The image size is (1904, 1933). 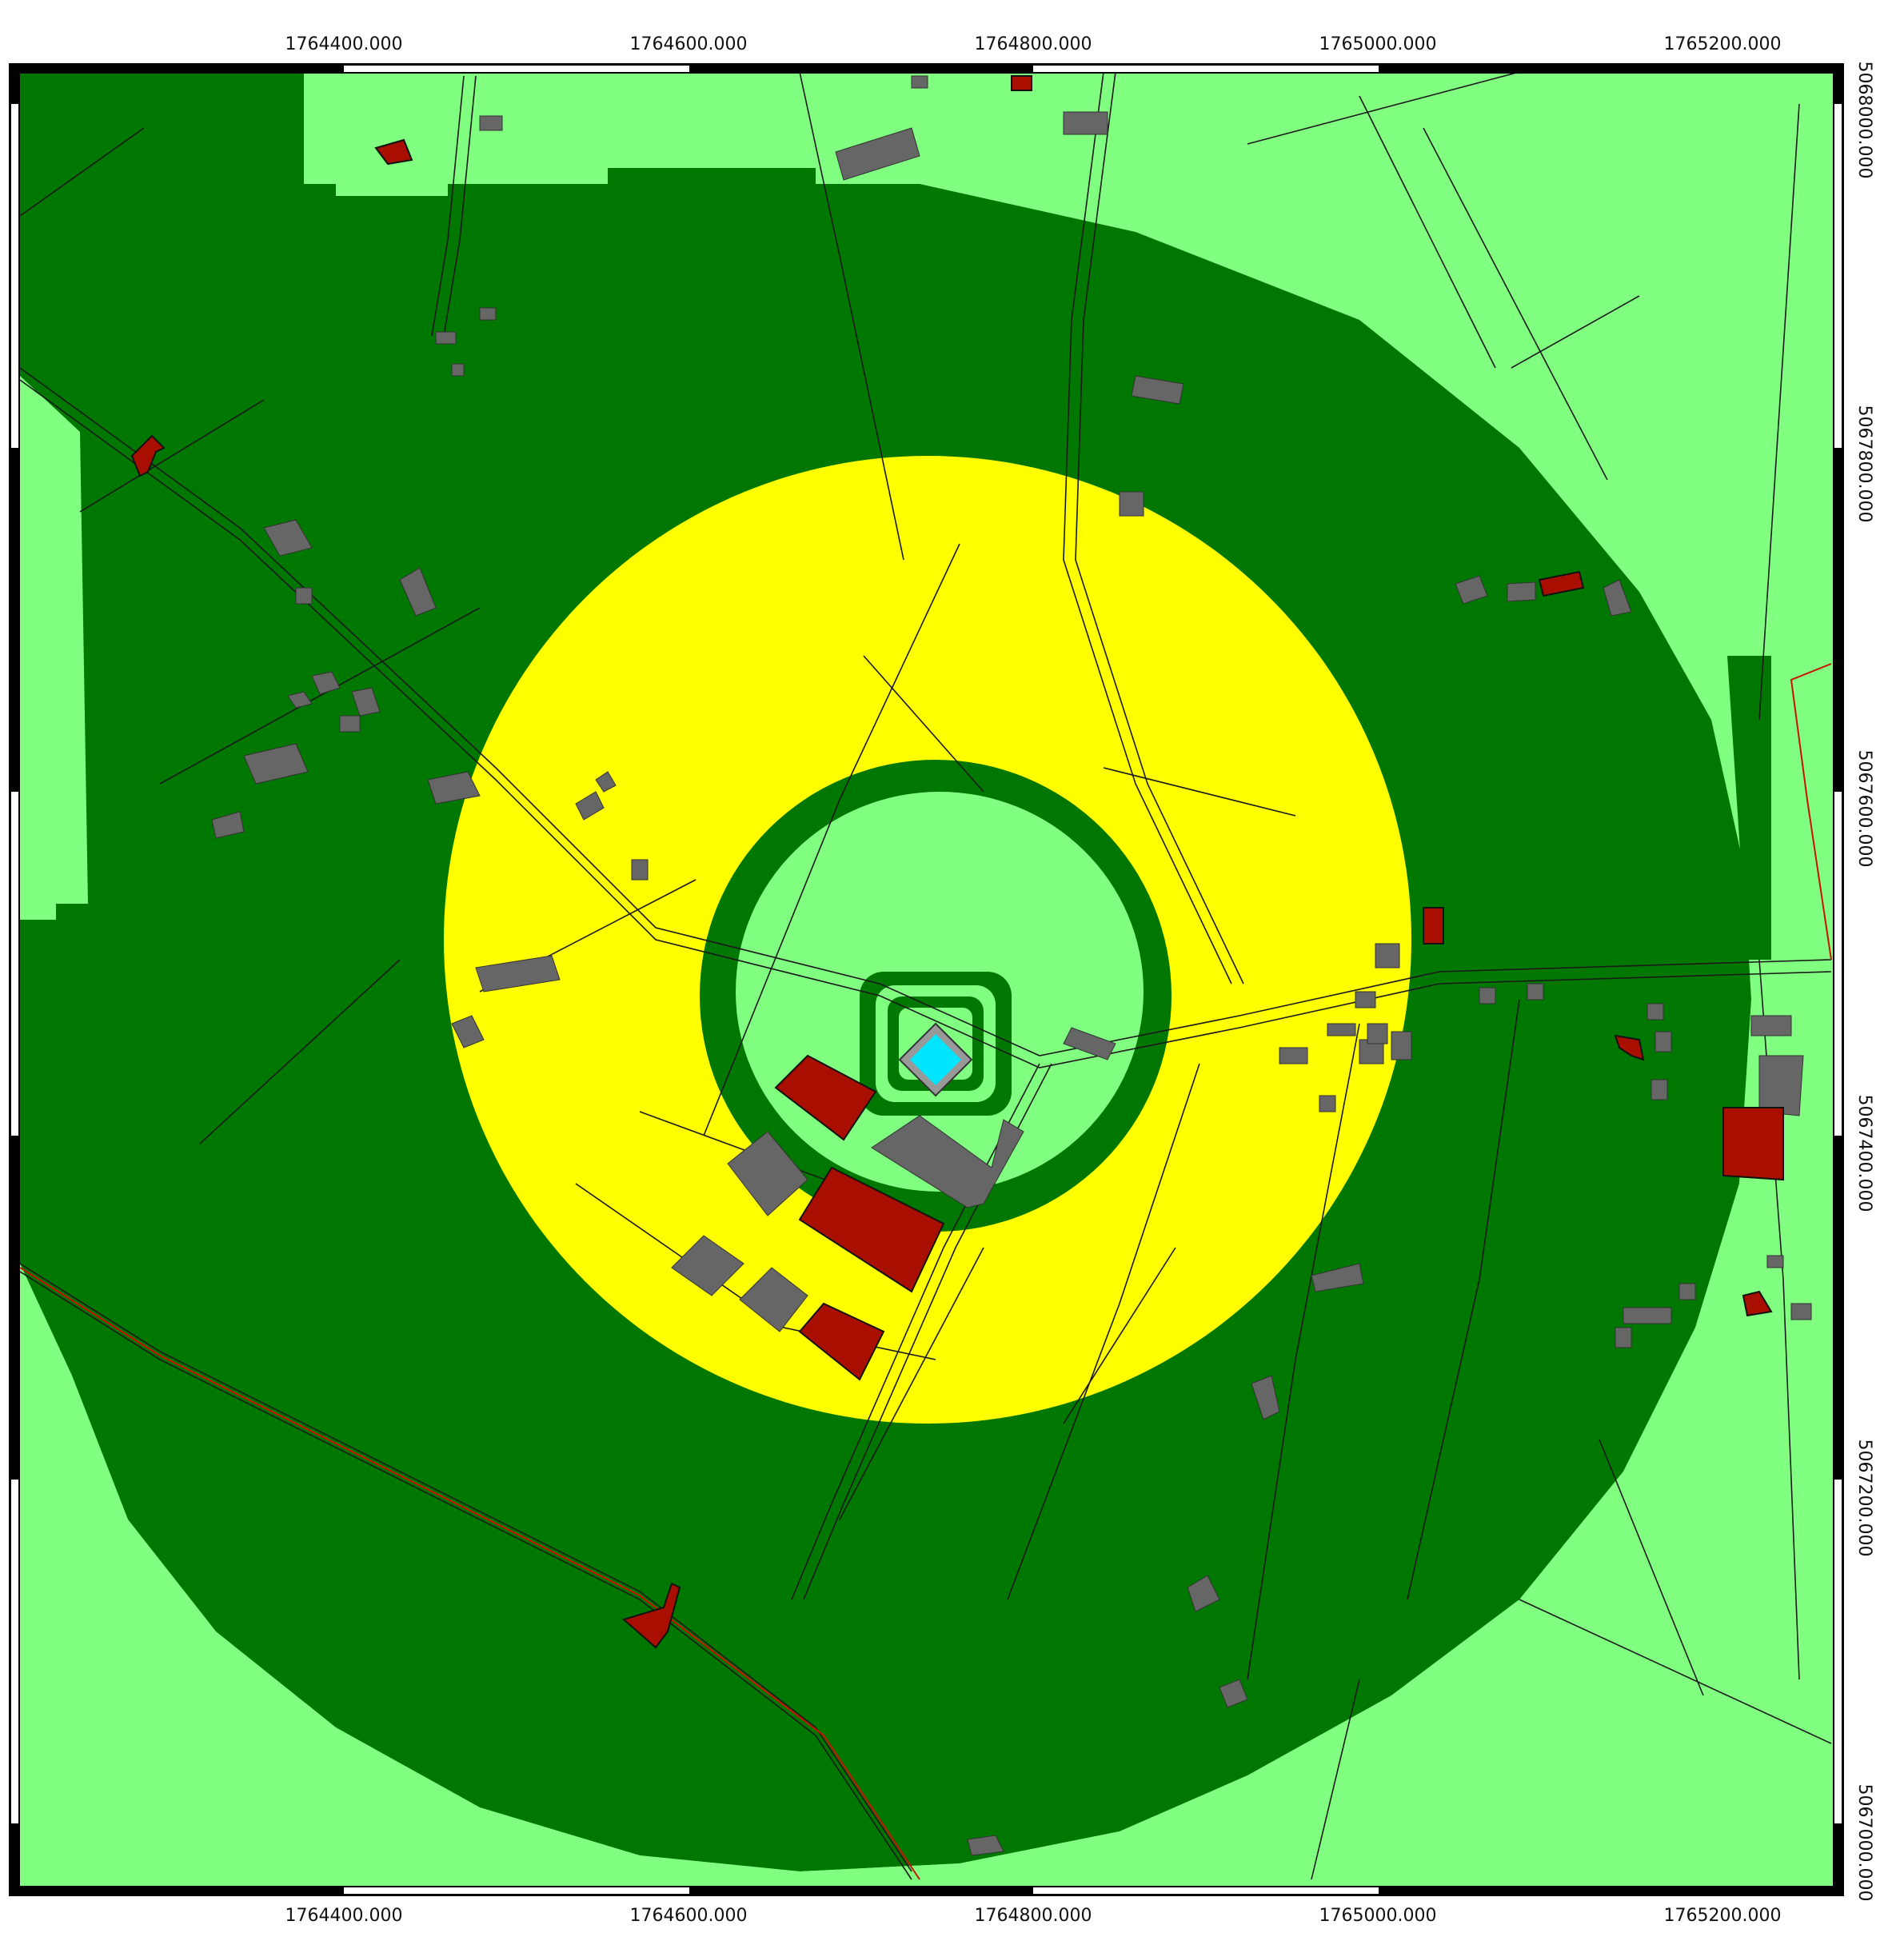 What do you see at coordinates (1811, 812) in the screenshot?
I see `boundary-line-right` at bounding box center [1811, 812].